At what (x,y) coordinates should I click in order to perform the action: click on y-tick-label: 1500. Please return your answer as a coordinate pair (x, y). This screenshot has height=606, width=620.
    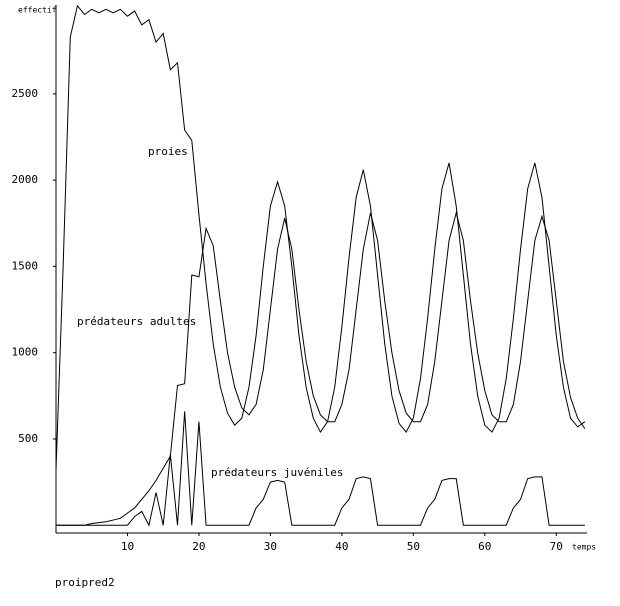
    Looking at the image, I should click on (25, 265).